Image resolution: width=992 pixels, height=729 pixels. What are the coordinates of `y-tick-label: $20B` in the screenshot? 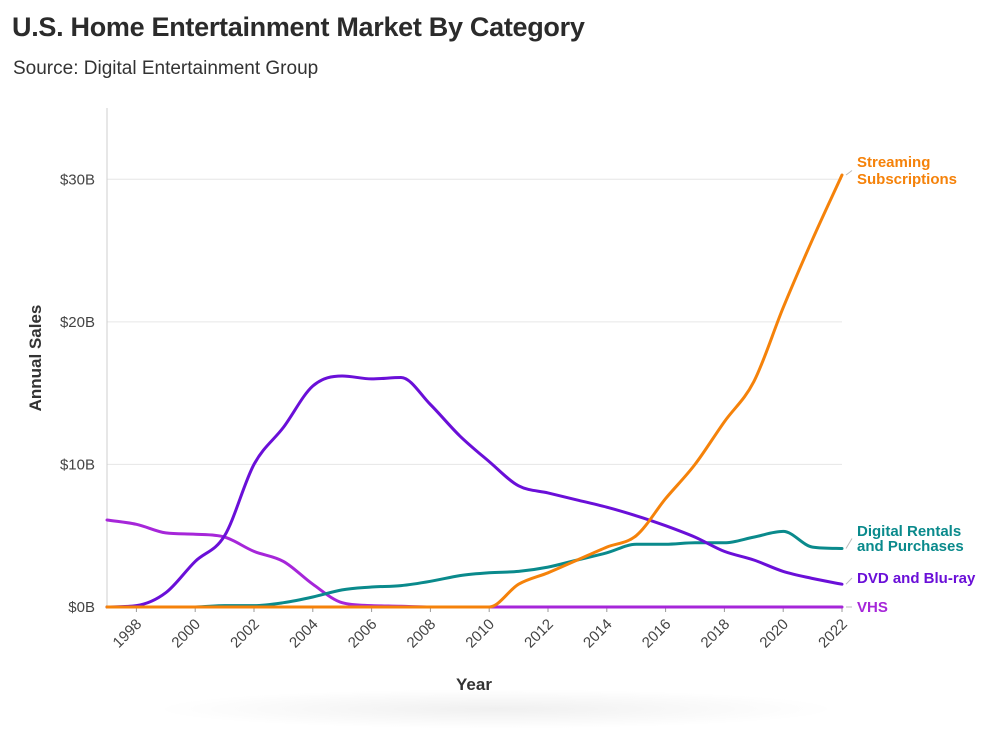 It's located at (77, 322).